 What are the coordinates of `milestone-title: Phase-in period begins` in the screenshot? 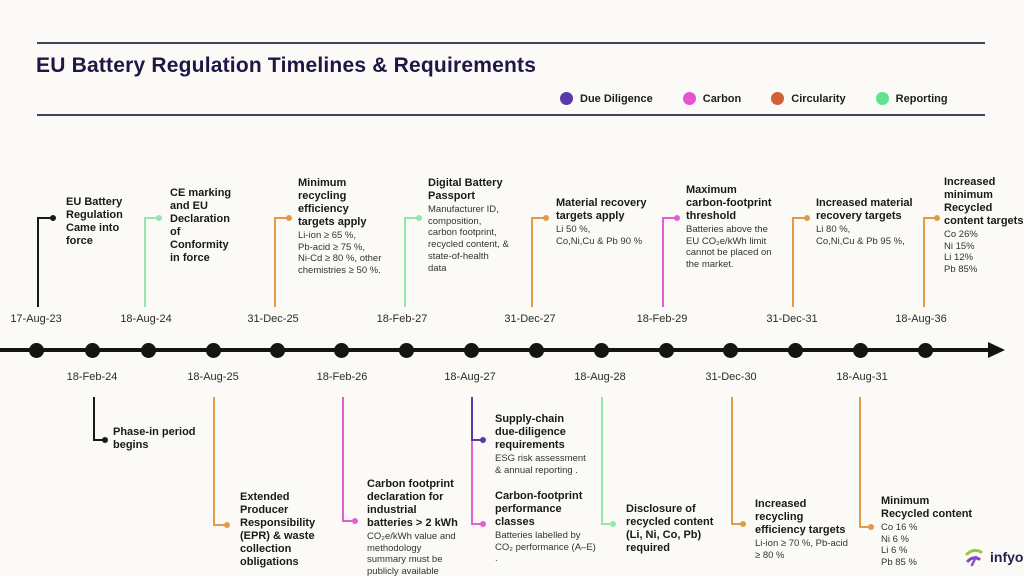 It's located at (154, 438).